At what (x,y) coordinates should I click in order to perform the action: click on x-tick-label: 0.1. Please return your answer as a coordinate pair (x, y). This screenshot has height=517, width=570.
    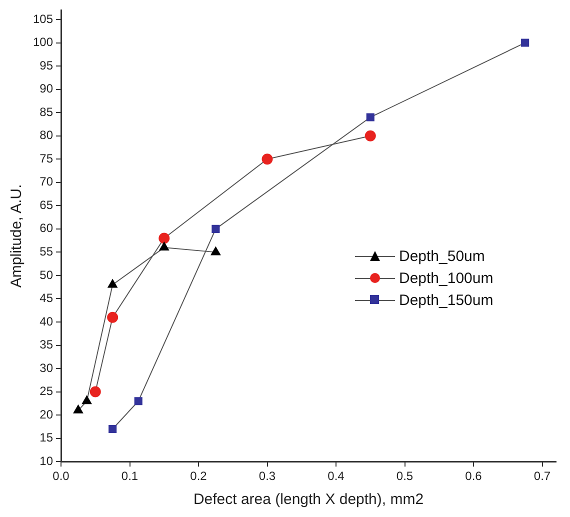
    Looking at the image, I should click on (129, 476).